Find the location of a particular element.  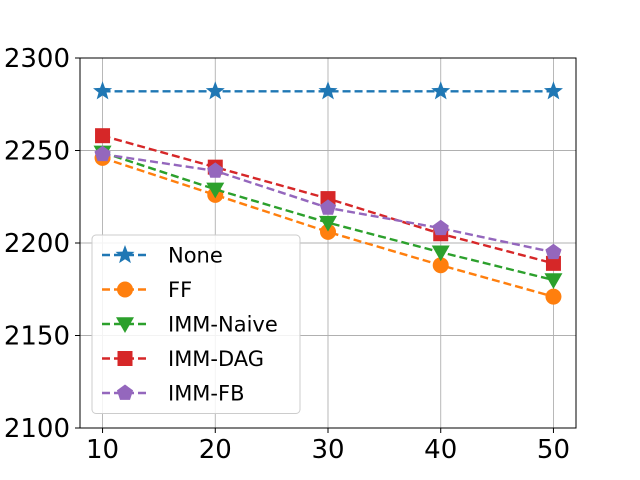

y-tick-label: 2150 is located at coordinates (37, 337).